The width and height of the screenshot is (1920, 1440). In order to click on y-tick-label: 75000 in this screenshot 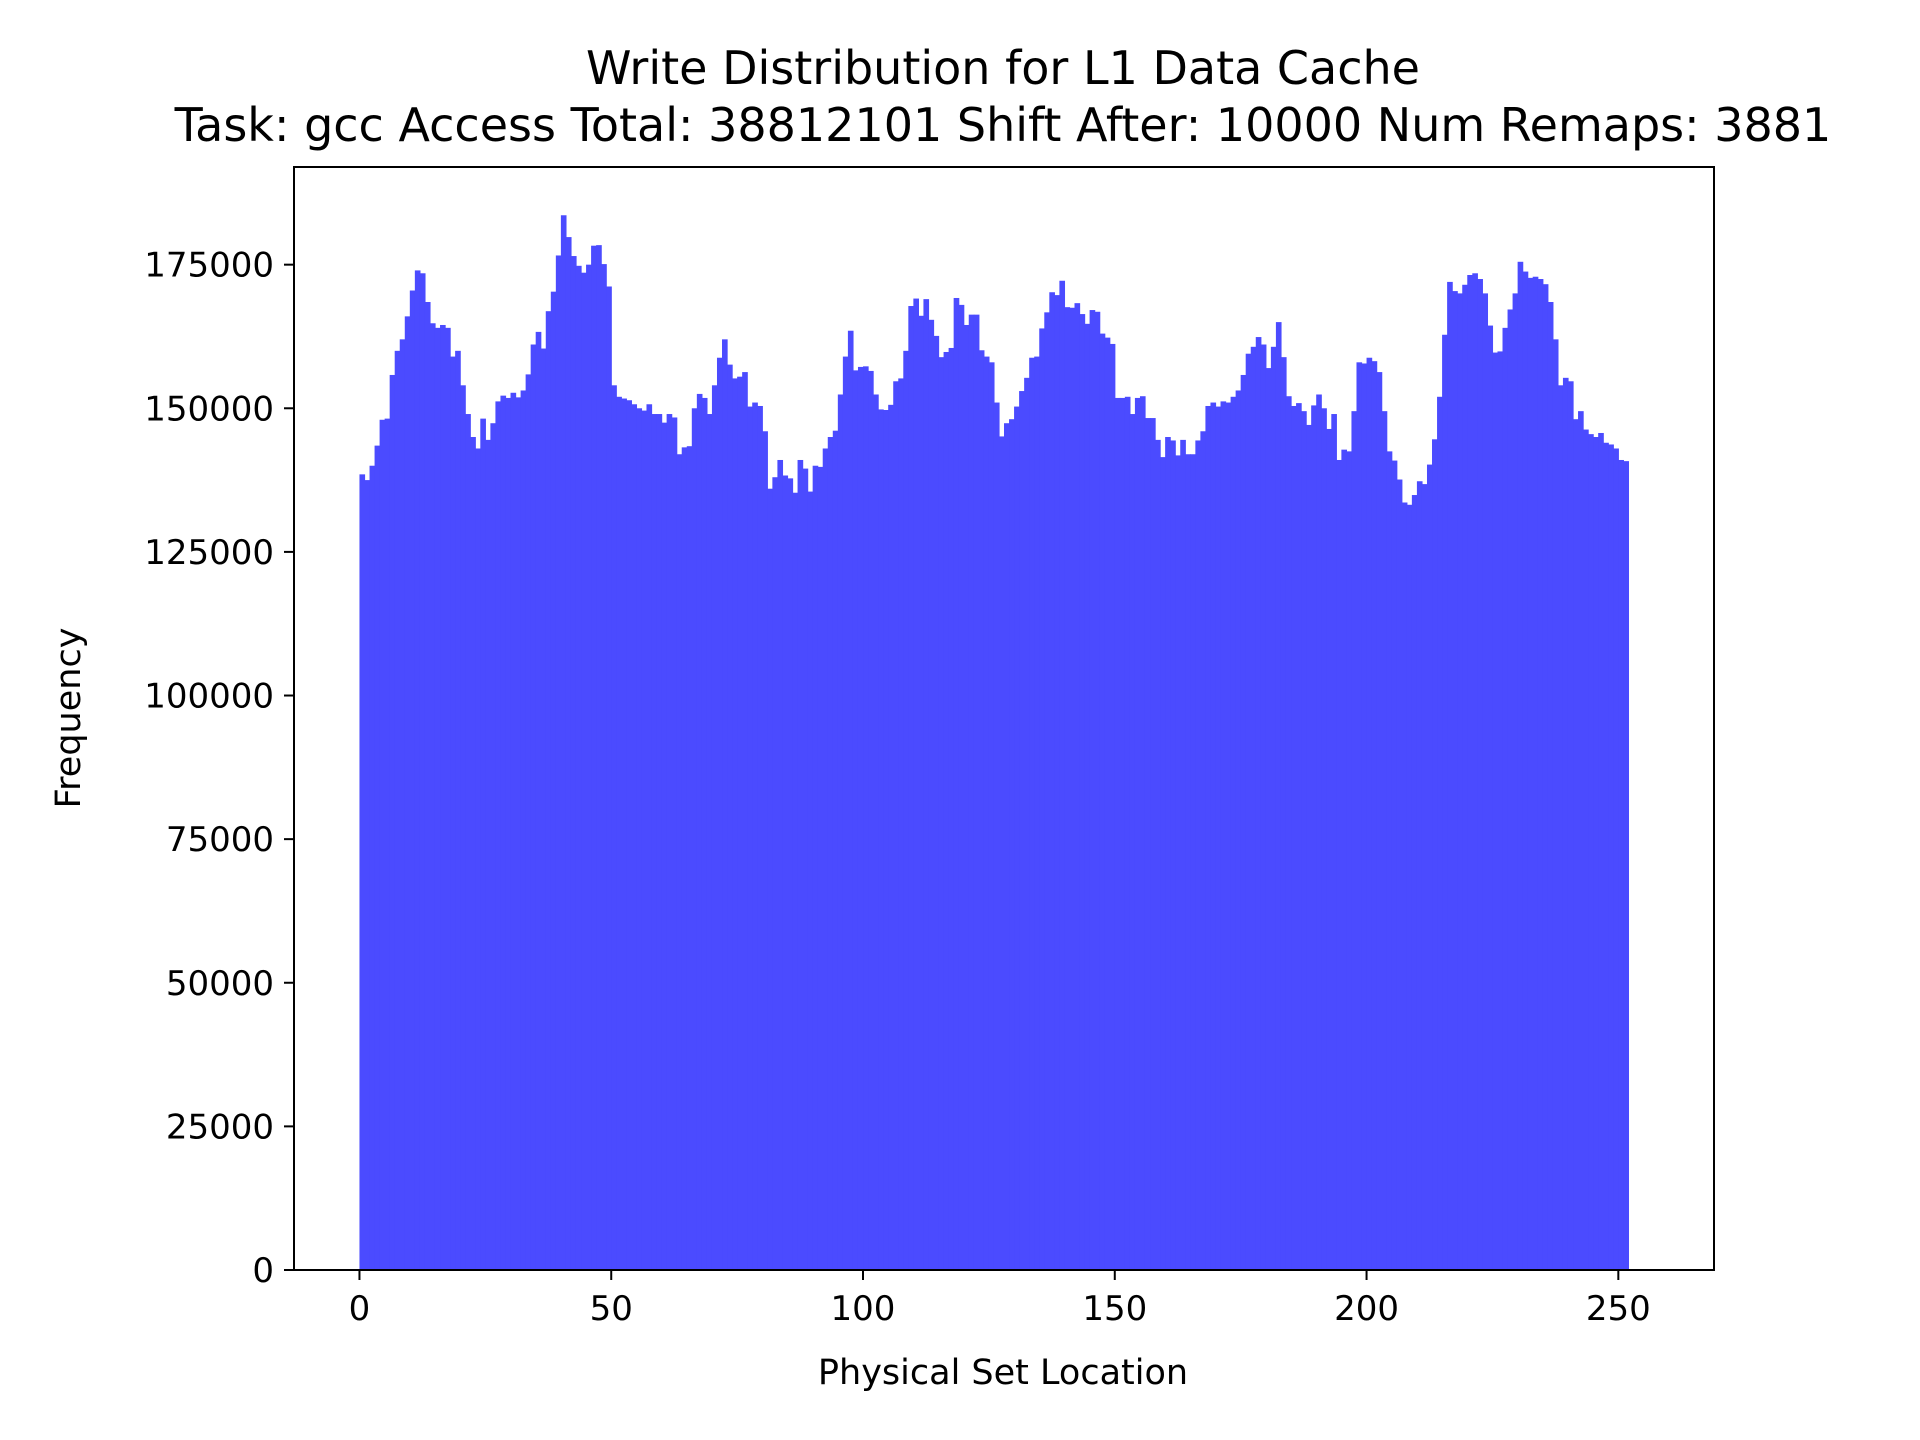, I will do `click(220, 840)`.